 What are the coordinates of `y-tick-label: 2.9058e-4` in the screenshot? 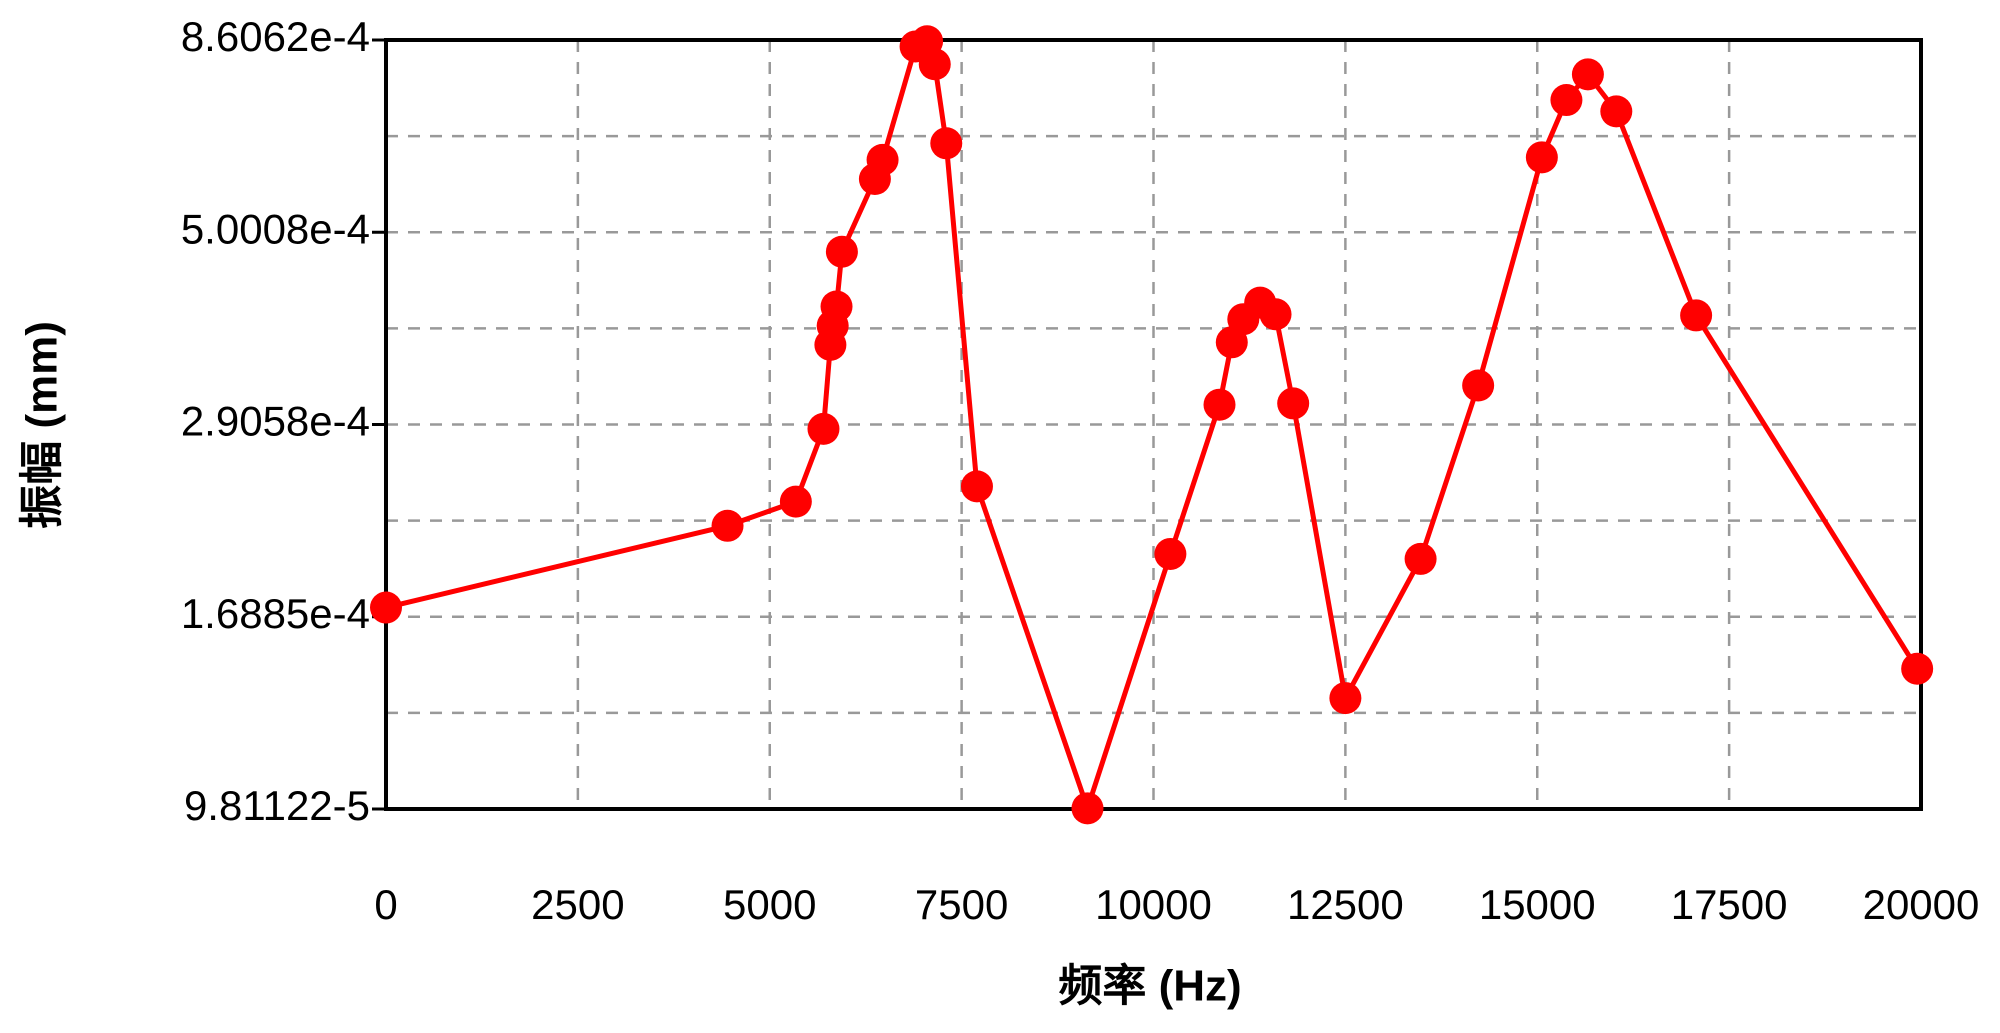 It's located at (275, 421).